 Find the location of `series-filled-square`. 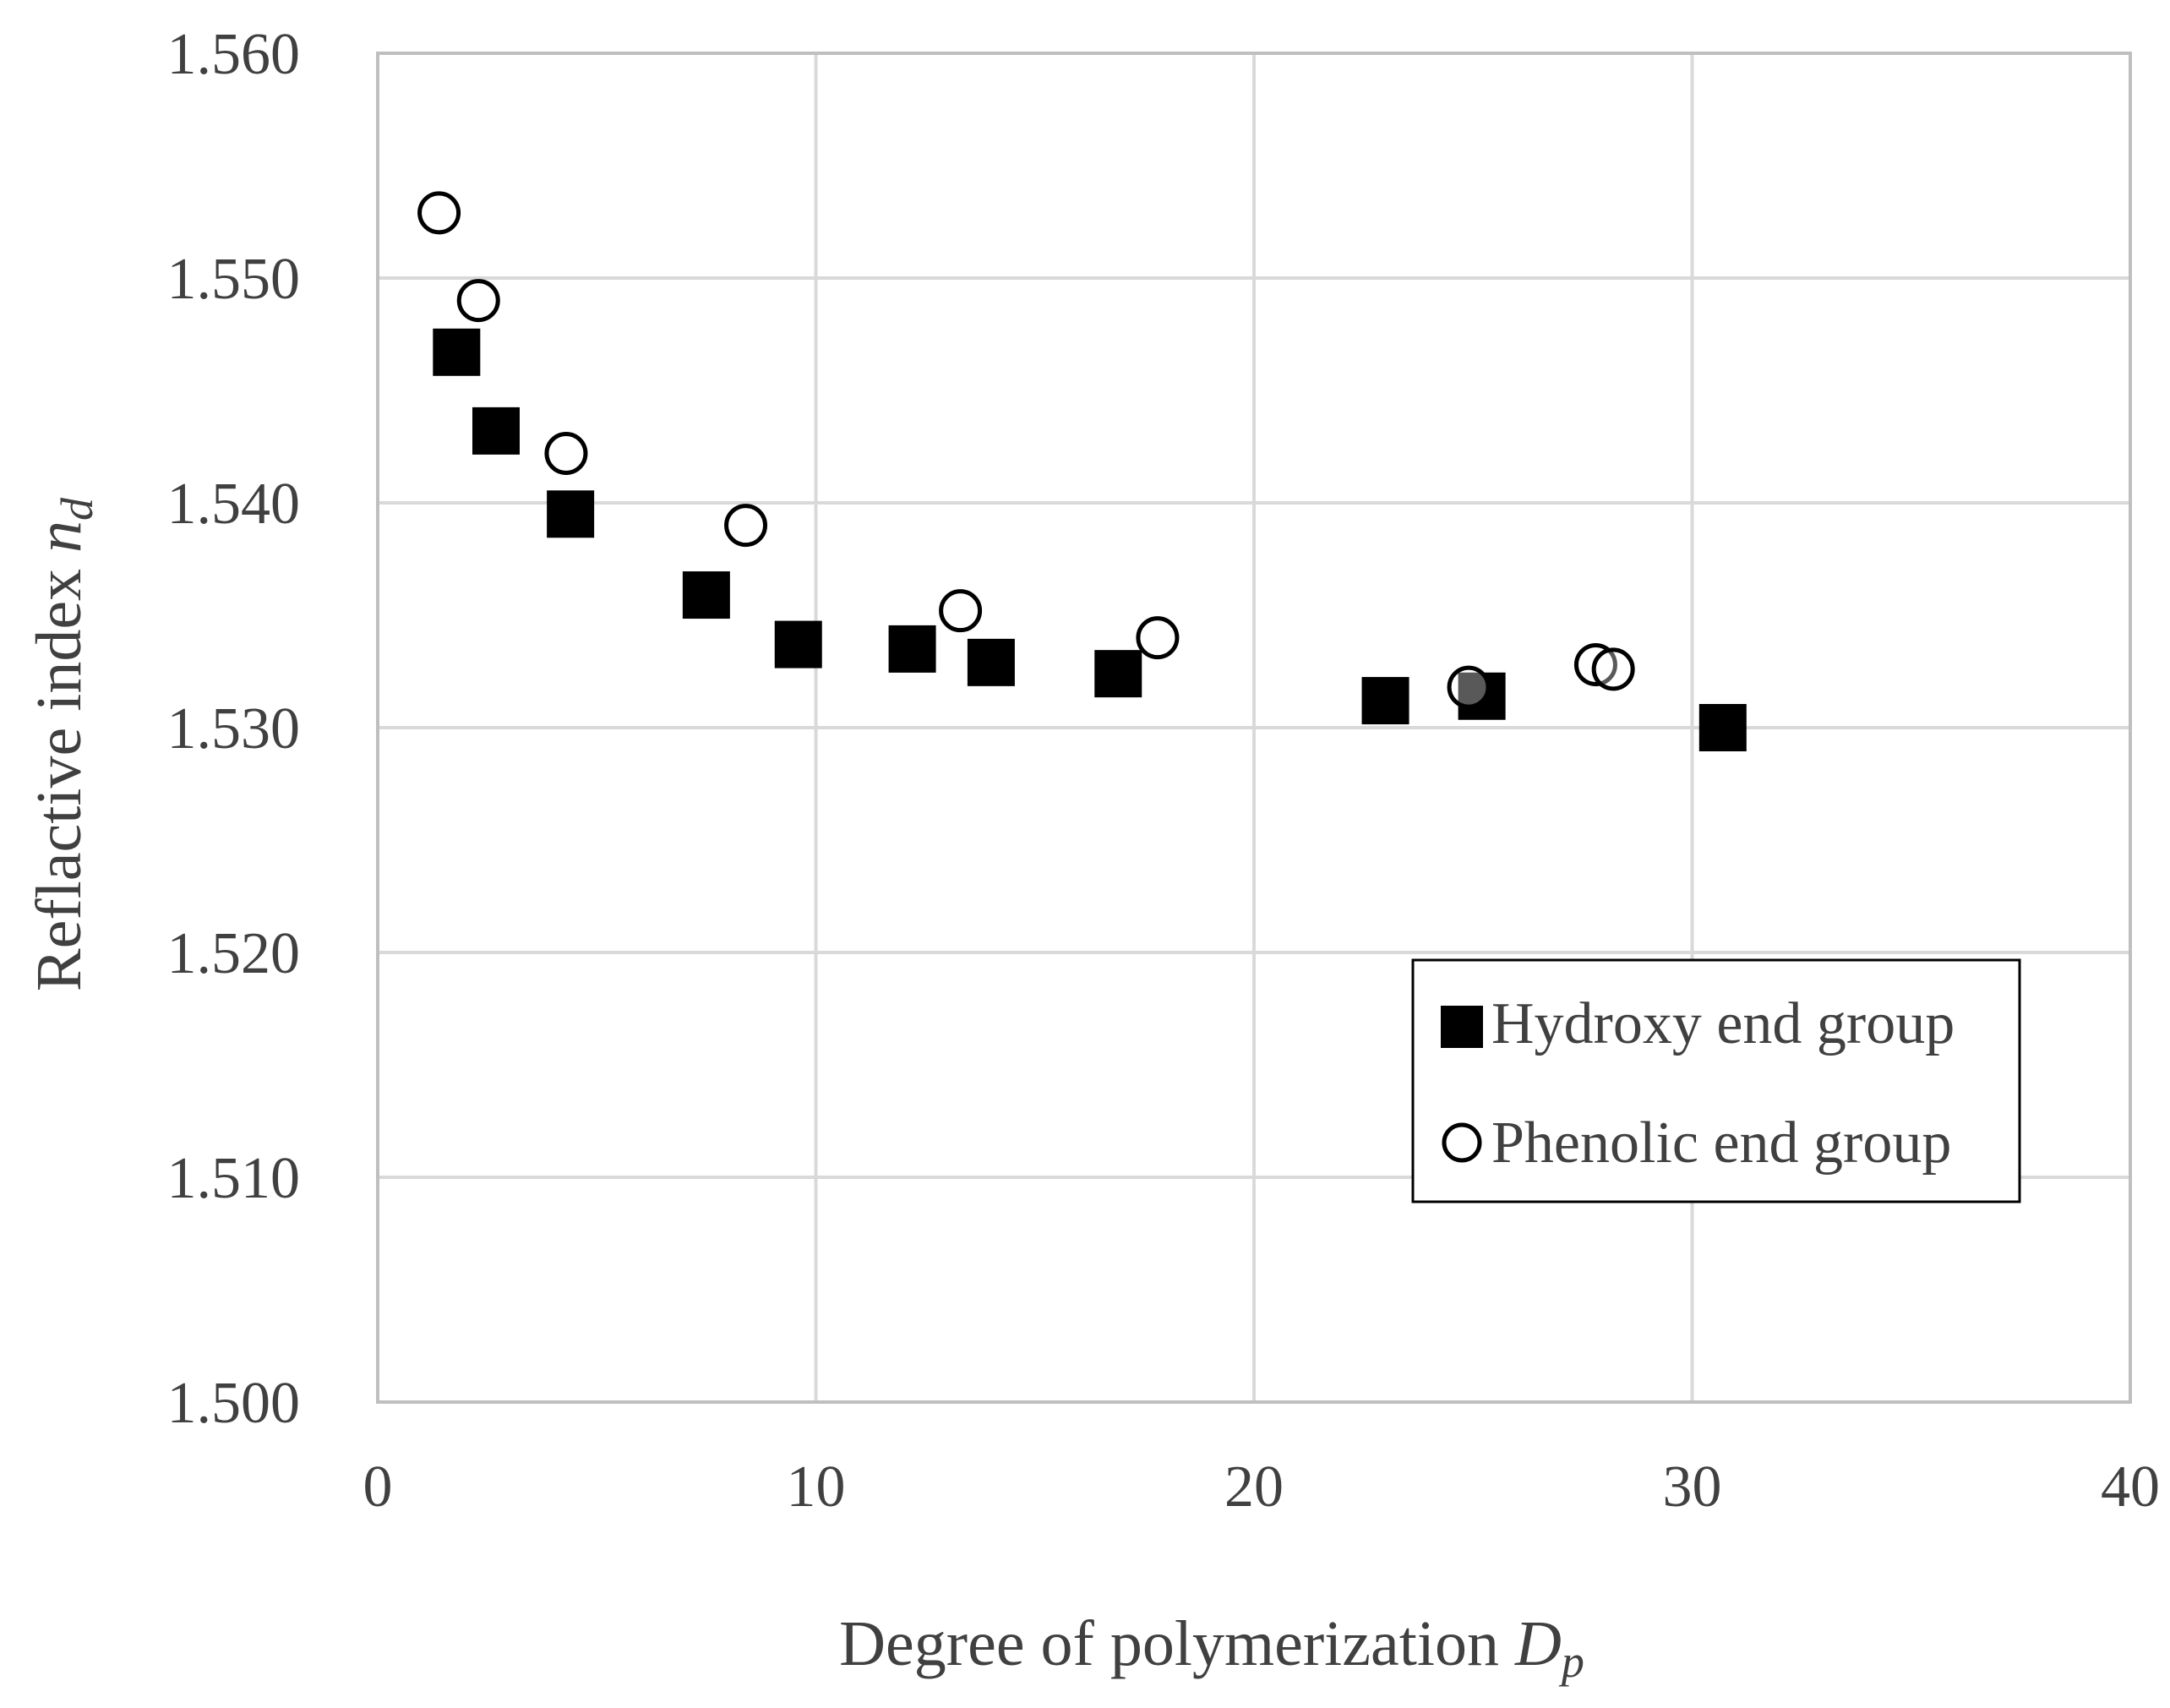

series-filled-square is located at coordinates (1090, 539).